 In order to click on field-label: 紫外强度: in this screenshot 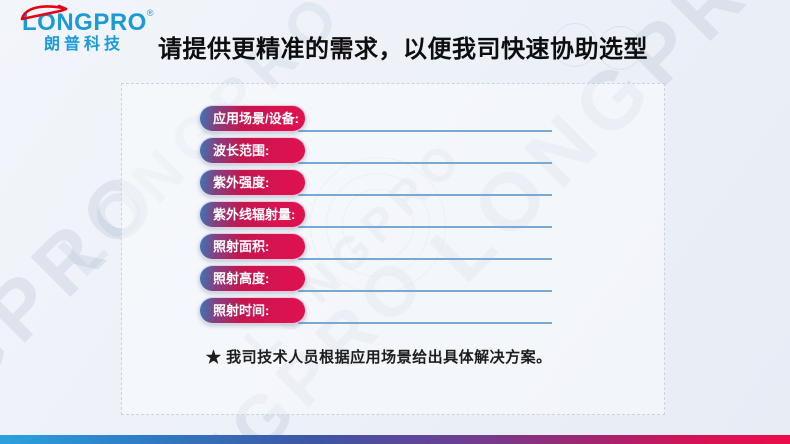, I will do `click(241, 182)`.